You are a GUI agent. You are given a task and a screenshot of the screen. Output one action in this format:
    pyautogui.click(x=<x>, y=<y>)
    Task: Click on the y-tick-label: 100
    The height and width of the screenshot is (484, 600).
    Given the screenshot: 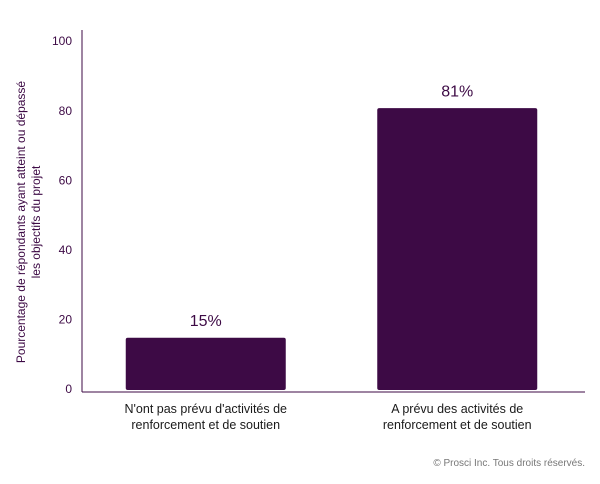 What is the action you would take?
    pyautogui.click(x=62, y=41)
    